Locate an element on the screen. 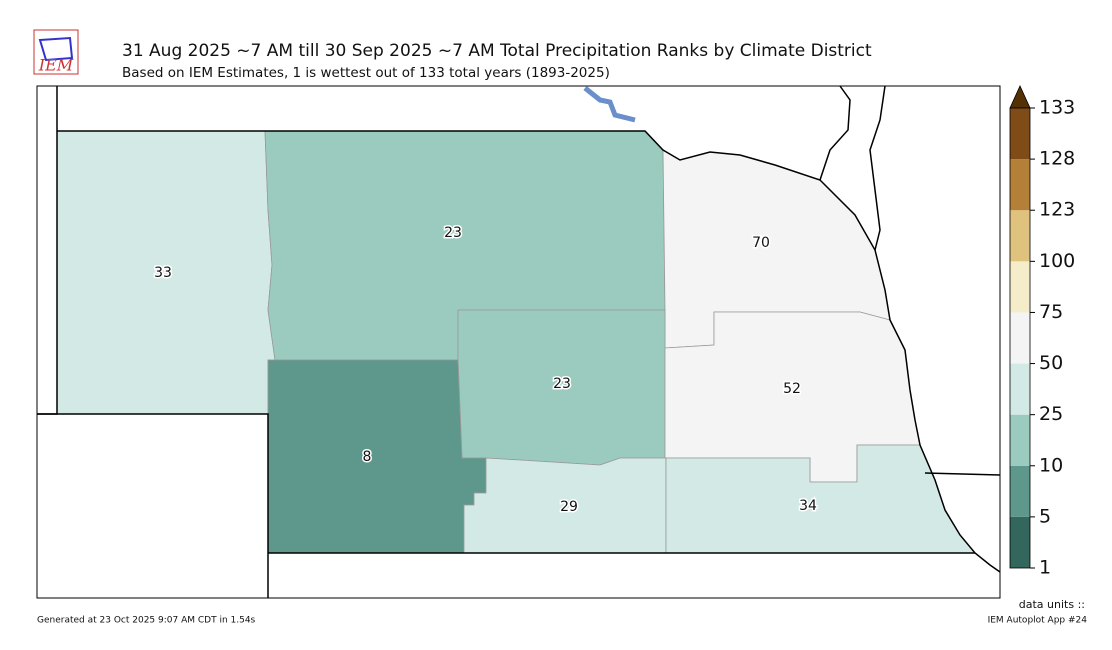  district-label: 34 is located at coordinates (808, 506).